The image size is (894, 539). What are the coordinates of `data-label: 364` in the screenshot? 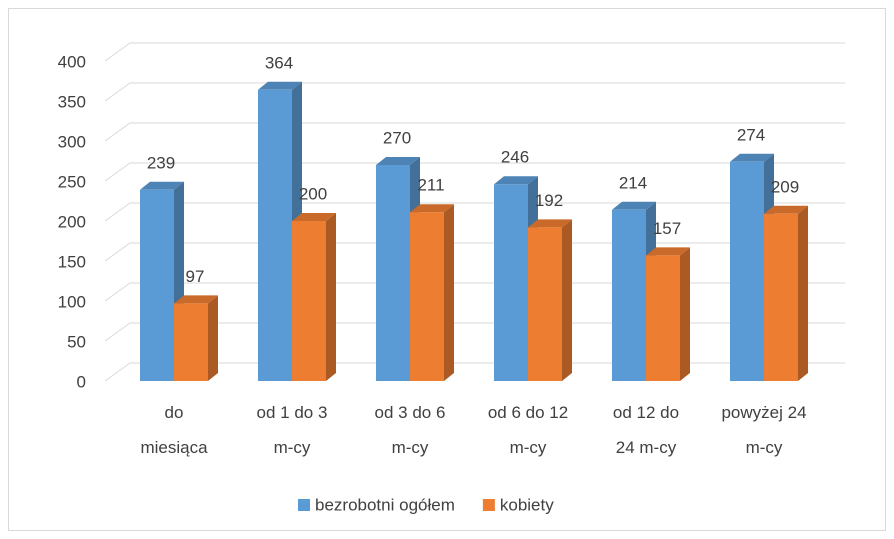 It's located at (279, 62).